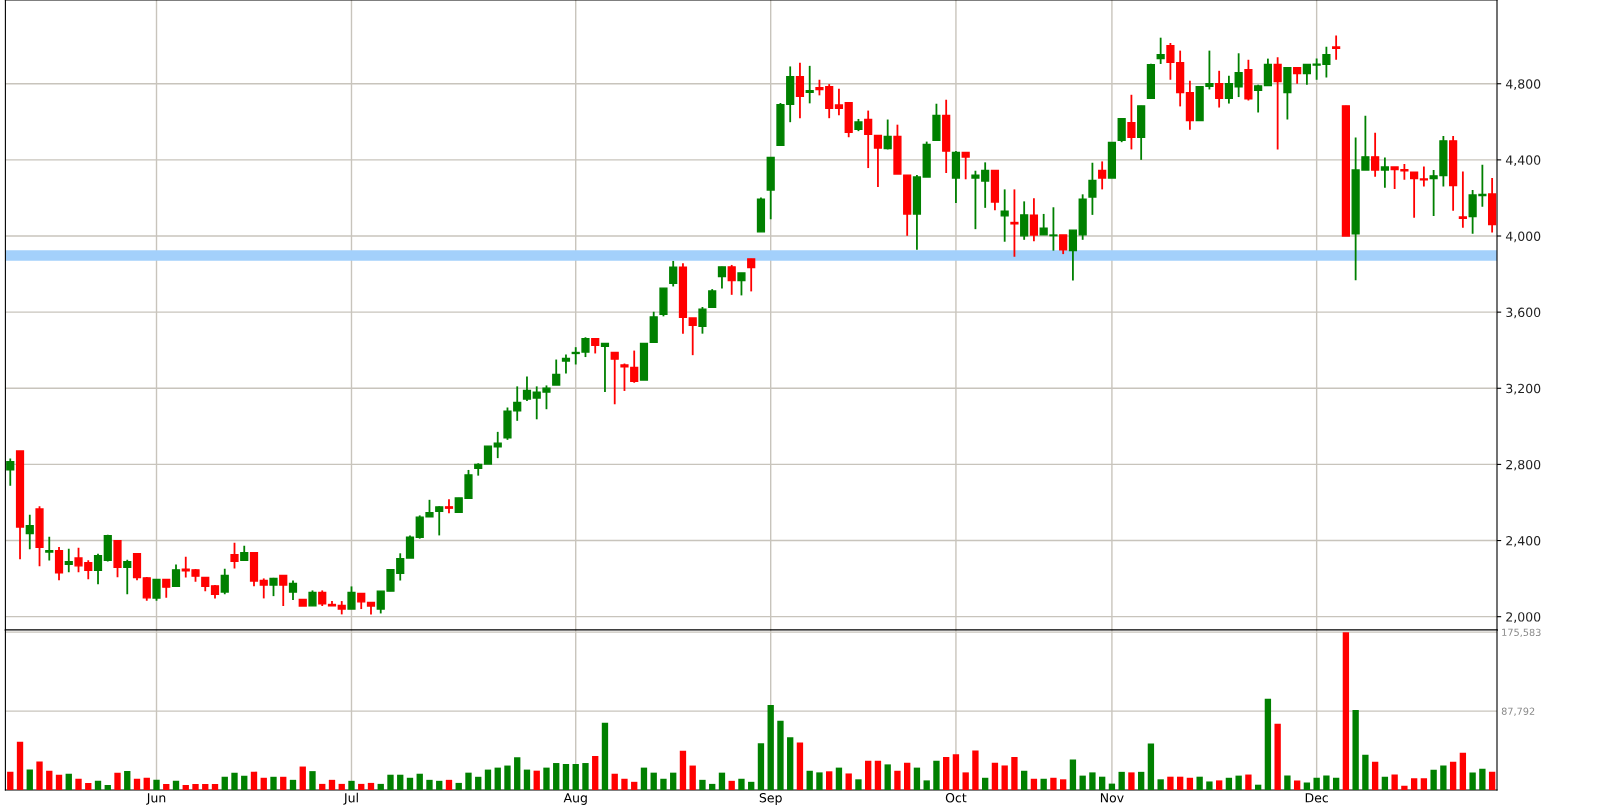 Image resolution: width=1616 pixels, height=806 pixels. I want to click on x-tick-label: Sep, so click(770, 799).